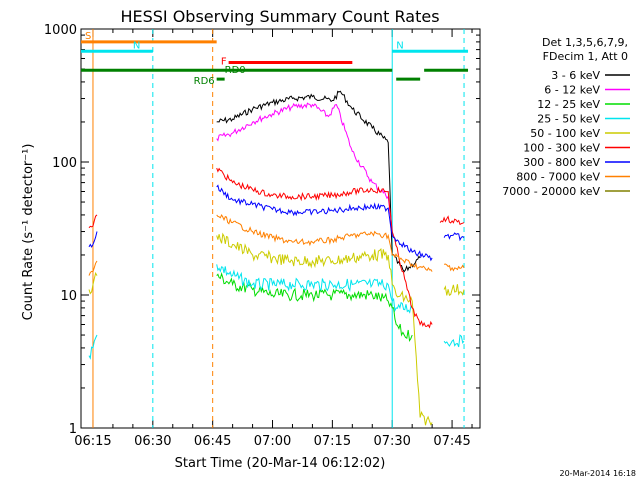 The height and width of the screenshot is (480, 640). What do you see at coordinates (280, 463) in the screenshot?
I see `x-axis-label: Start Time (20-Mar-14 06:12:02)` at bounding box center [280, 463].